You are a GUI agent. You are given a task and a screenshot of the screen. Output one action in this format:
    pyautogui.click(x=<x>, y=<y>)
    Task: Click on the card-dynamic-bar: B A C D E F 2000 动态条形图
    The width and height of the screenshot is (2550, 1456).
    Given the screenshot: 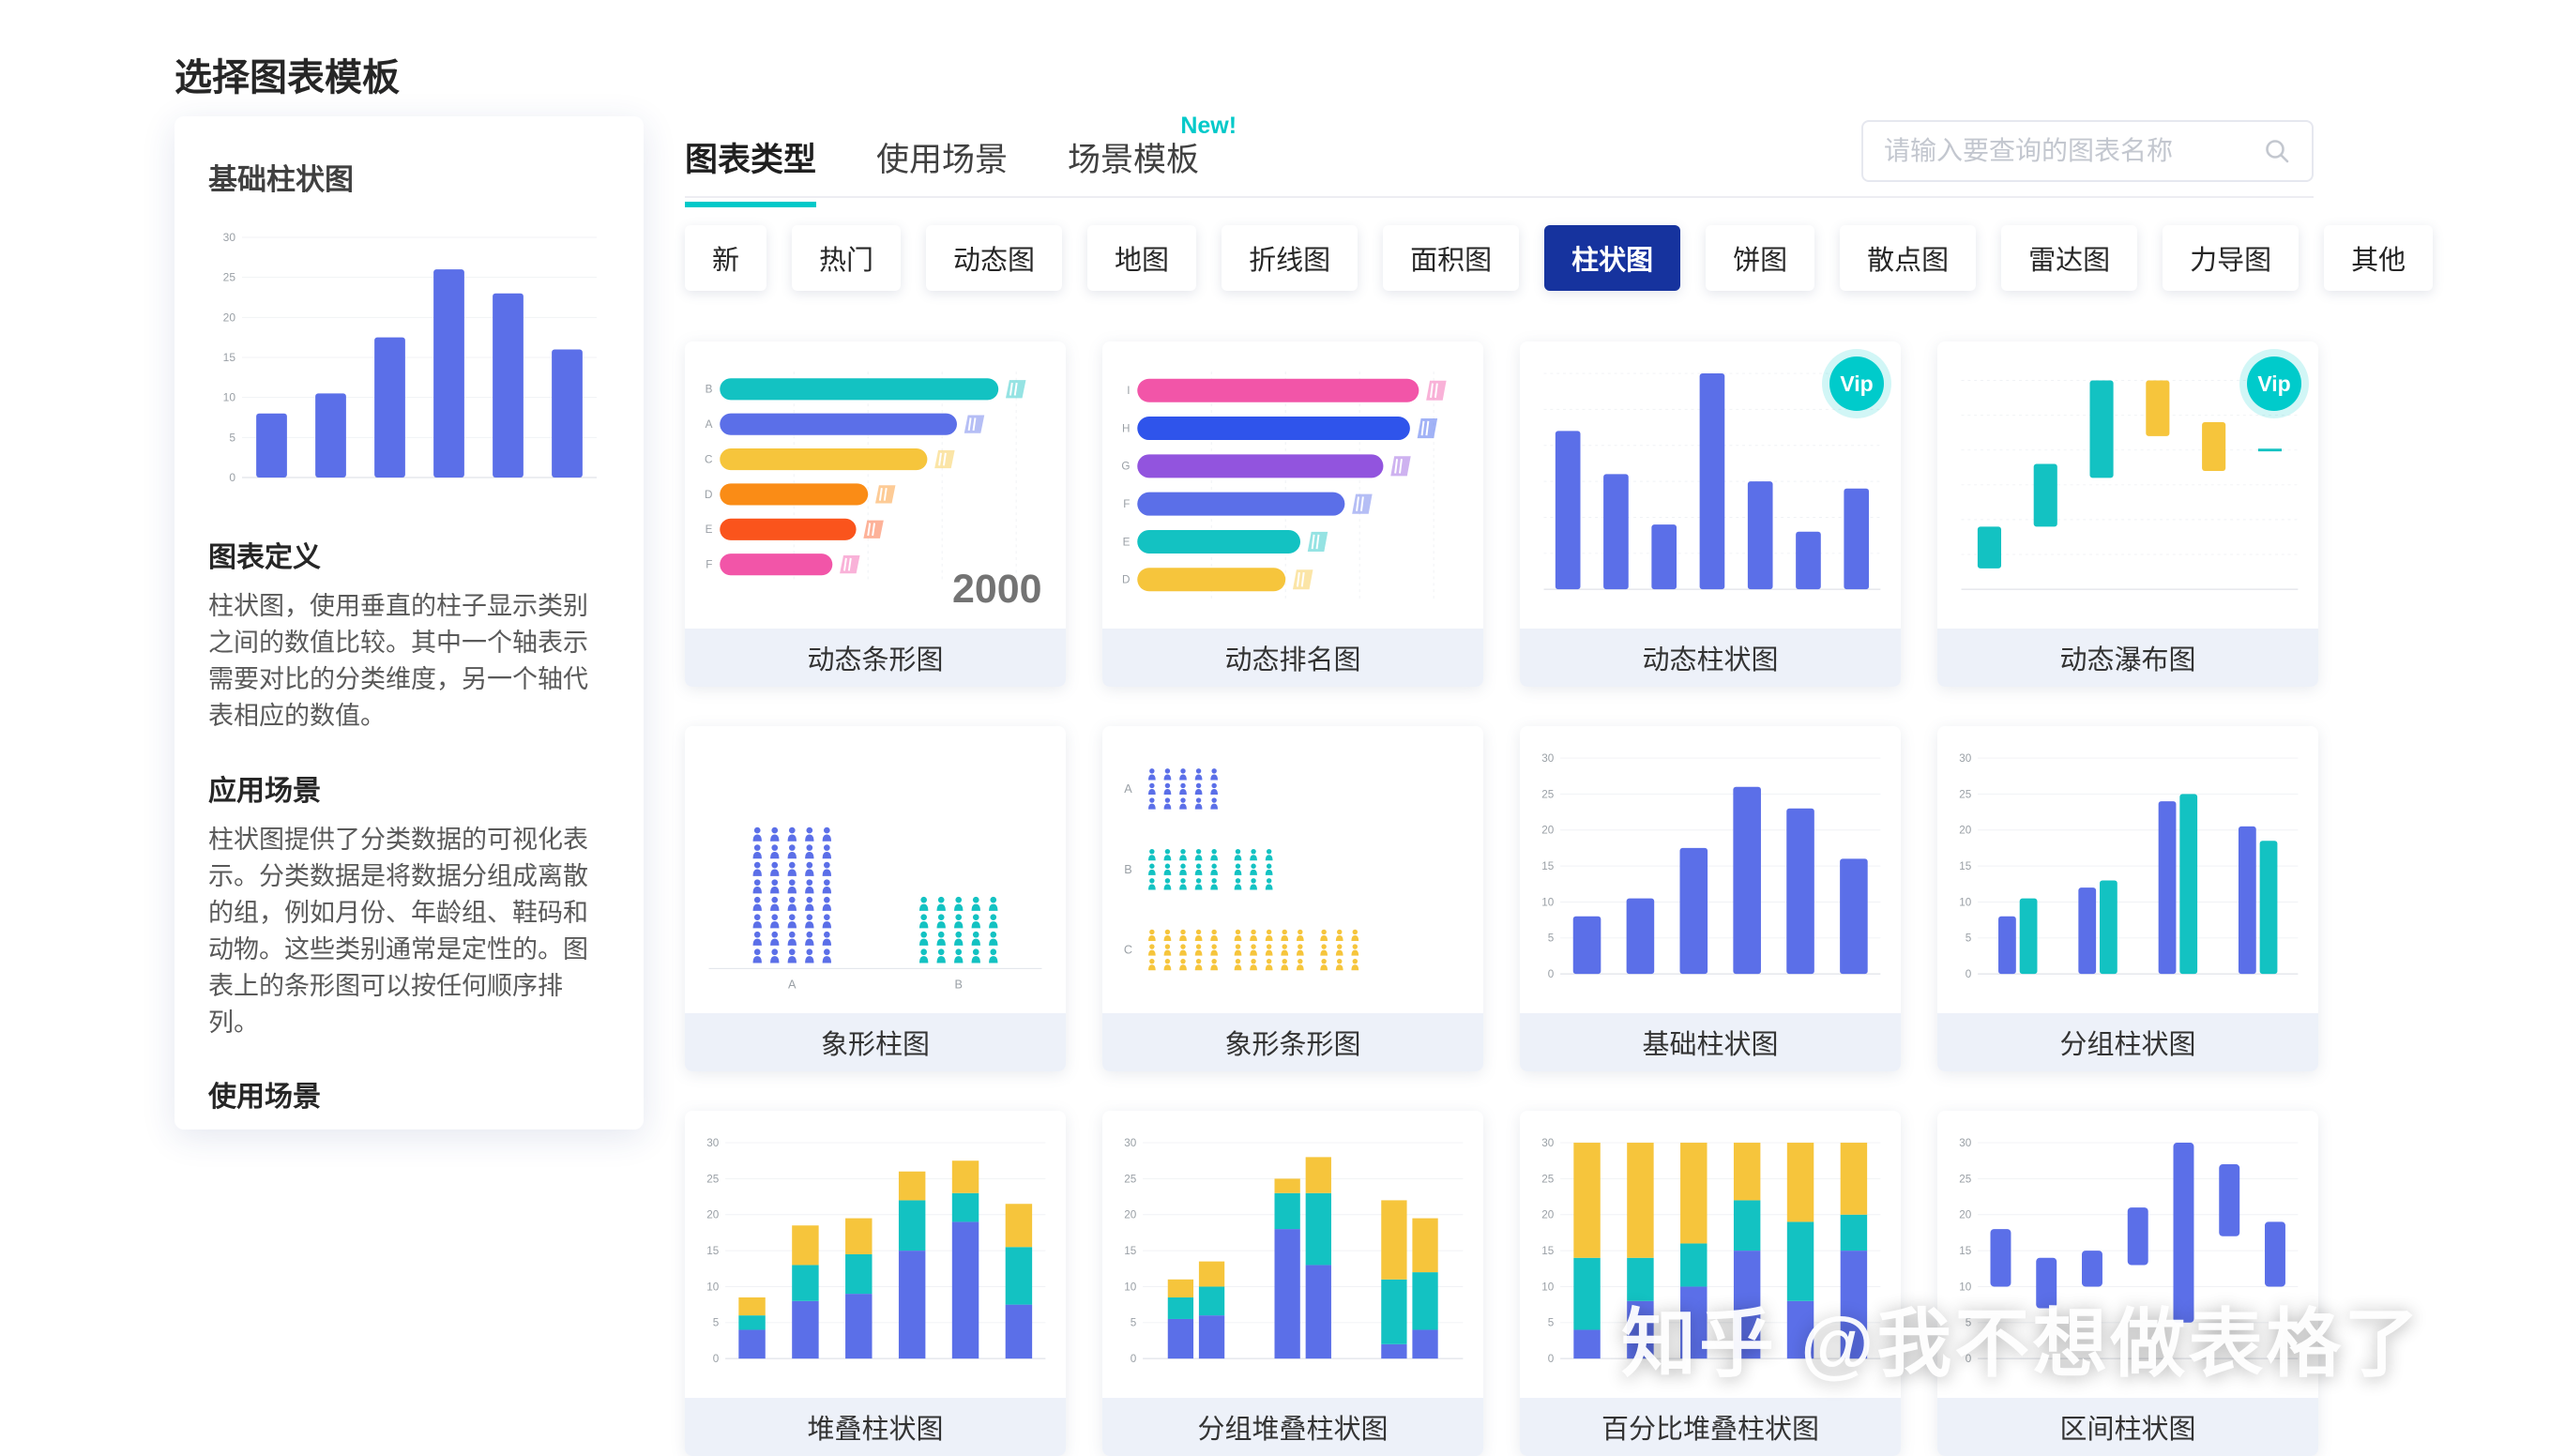 What is the action you would take?
    pyautogui.click(x=876, y=514)
    